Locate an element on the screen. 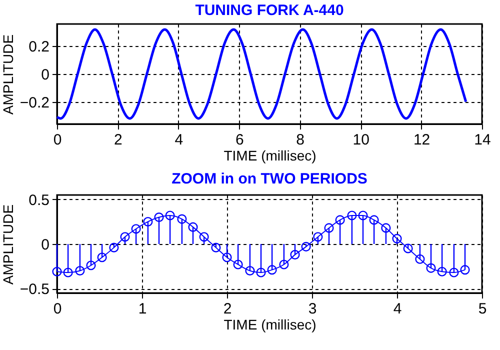  x-tick-label: 3 is located at coordinates (312, 309).